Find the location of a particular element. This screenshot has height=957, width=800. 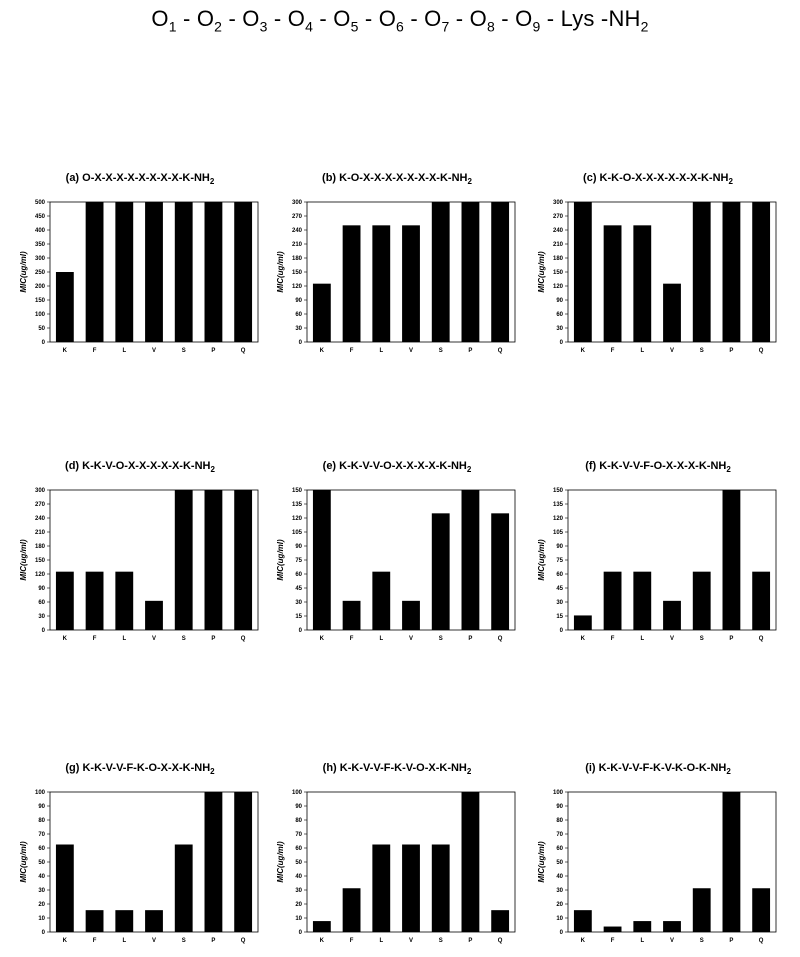

y-tick-label: 10 is located at coordinates (298, 919).